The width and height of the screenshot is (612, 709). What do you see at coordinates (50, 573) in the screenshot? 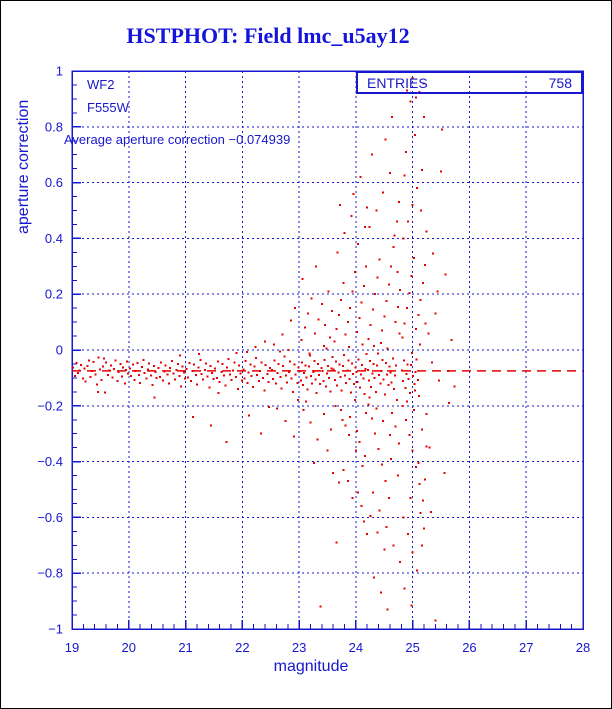
I see `svg-text: −0.8` at bounding box center [50, 573].